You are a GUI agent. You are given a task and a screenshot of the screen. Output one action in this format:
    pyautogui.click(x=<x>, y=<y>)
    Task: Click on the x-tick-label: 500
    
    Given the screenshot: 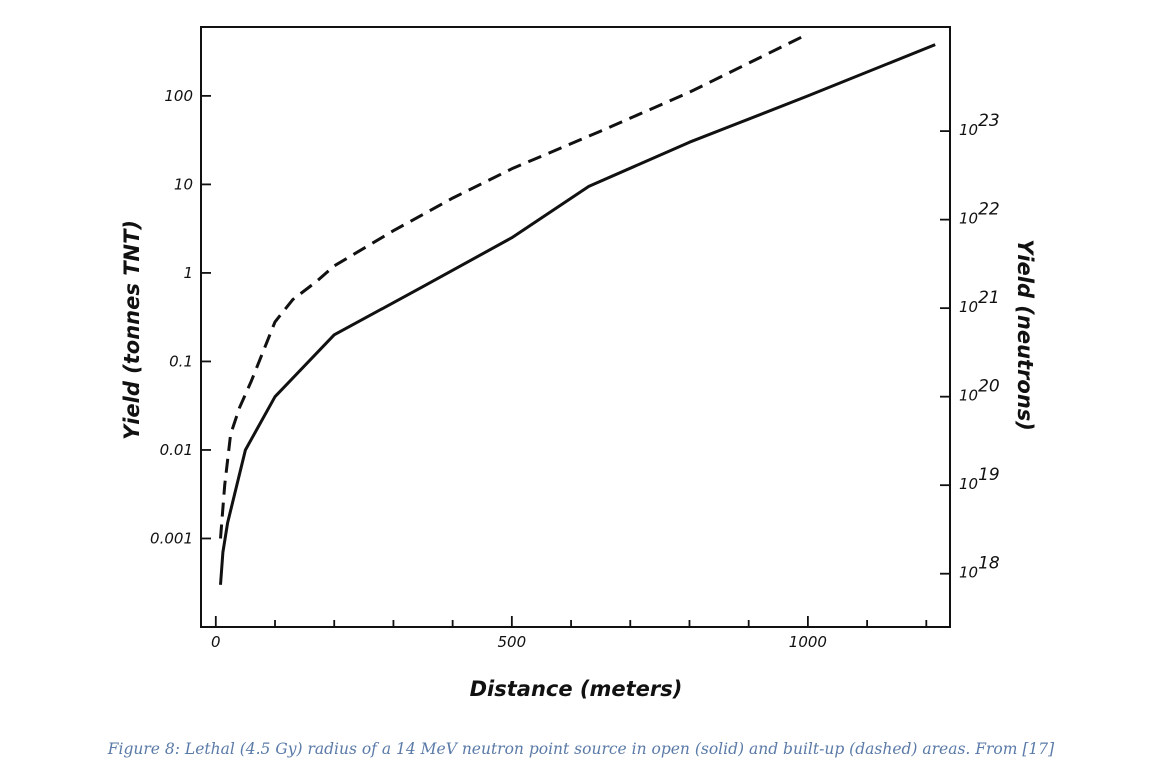 What is the action you would take?
    pyautogui.click(x=512, y=642)
    